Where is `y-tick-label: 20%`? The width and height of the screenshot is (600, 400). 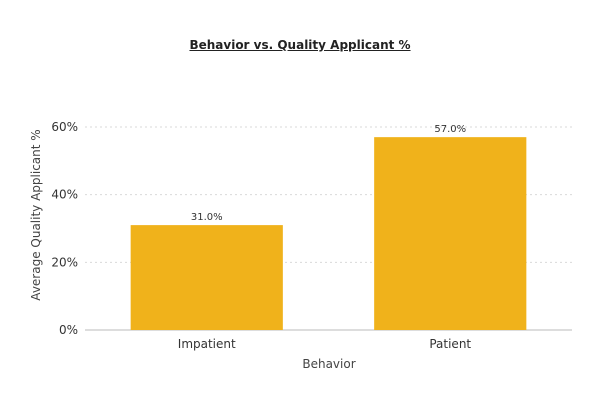
y-tick-label: 20% is located at coordinates (64, 262).